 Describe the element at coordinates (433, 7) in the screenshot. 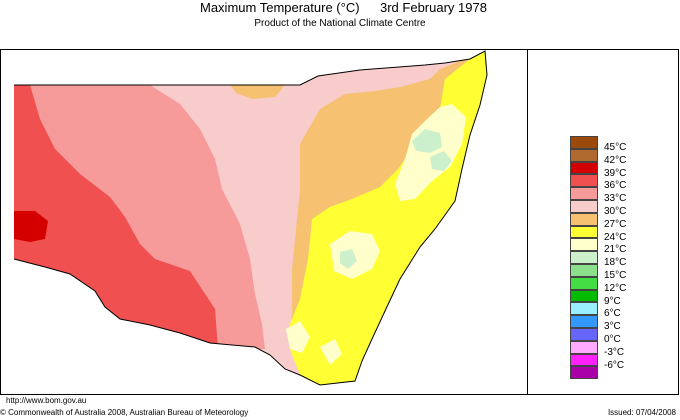

I see `map-date: 3rd February 1978` at that location.